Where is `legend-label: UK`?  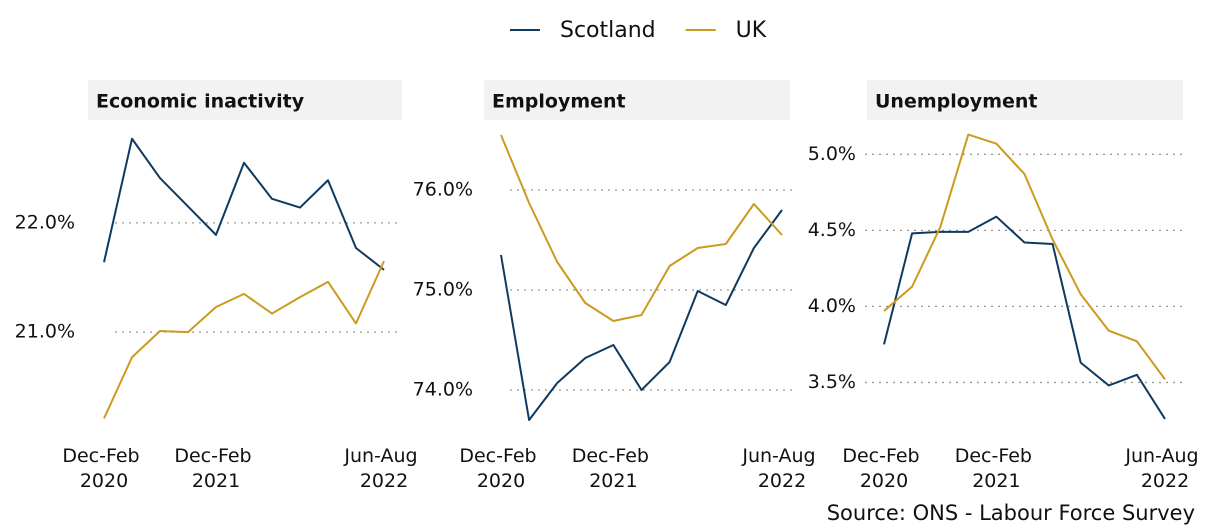
legend-label: UK is located at coordinates (751, 30).